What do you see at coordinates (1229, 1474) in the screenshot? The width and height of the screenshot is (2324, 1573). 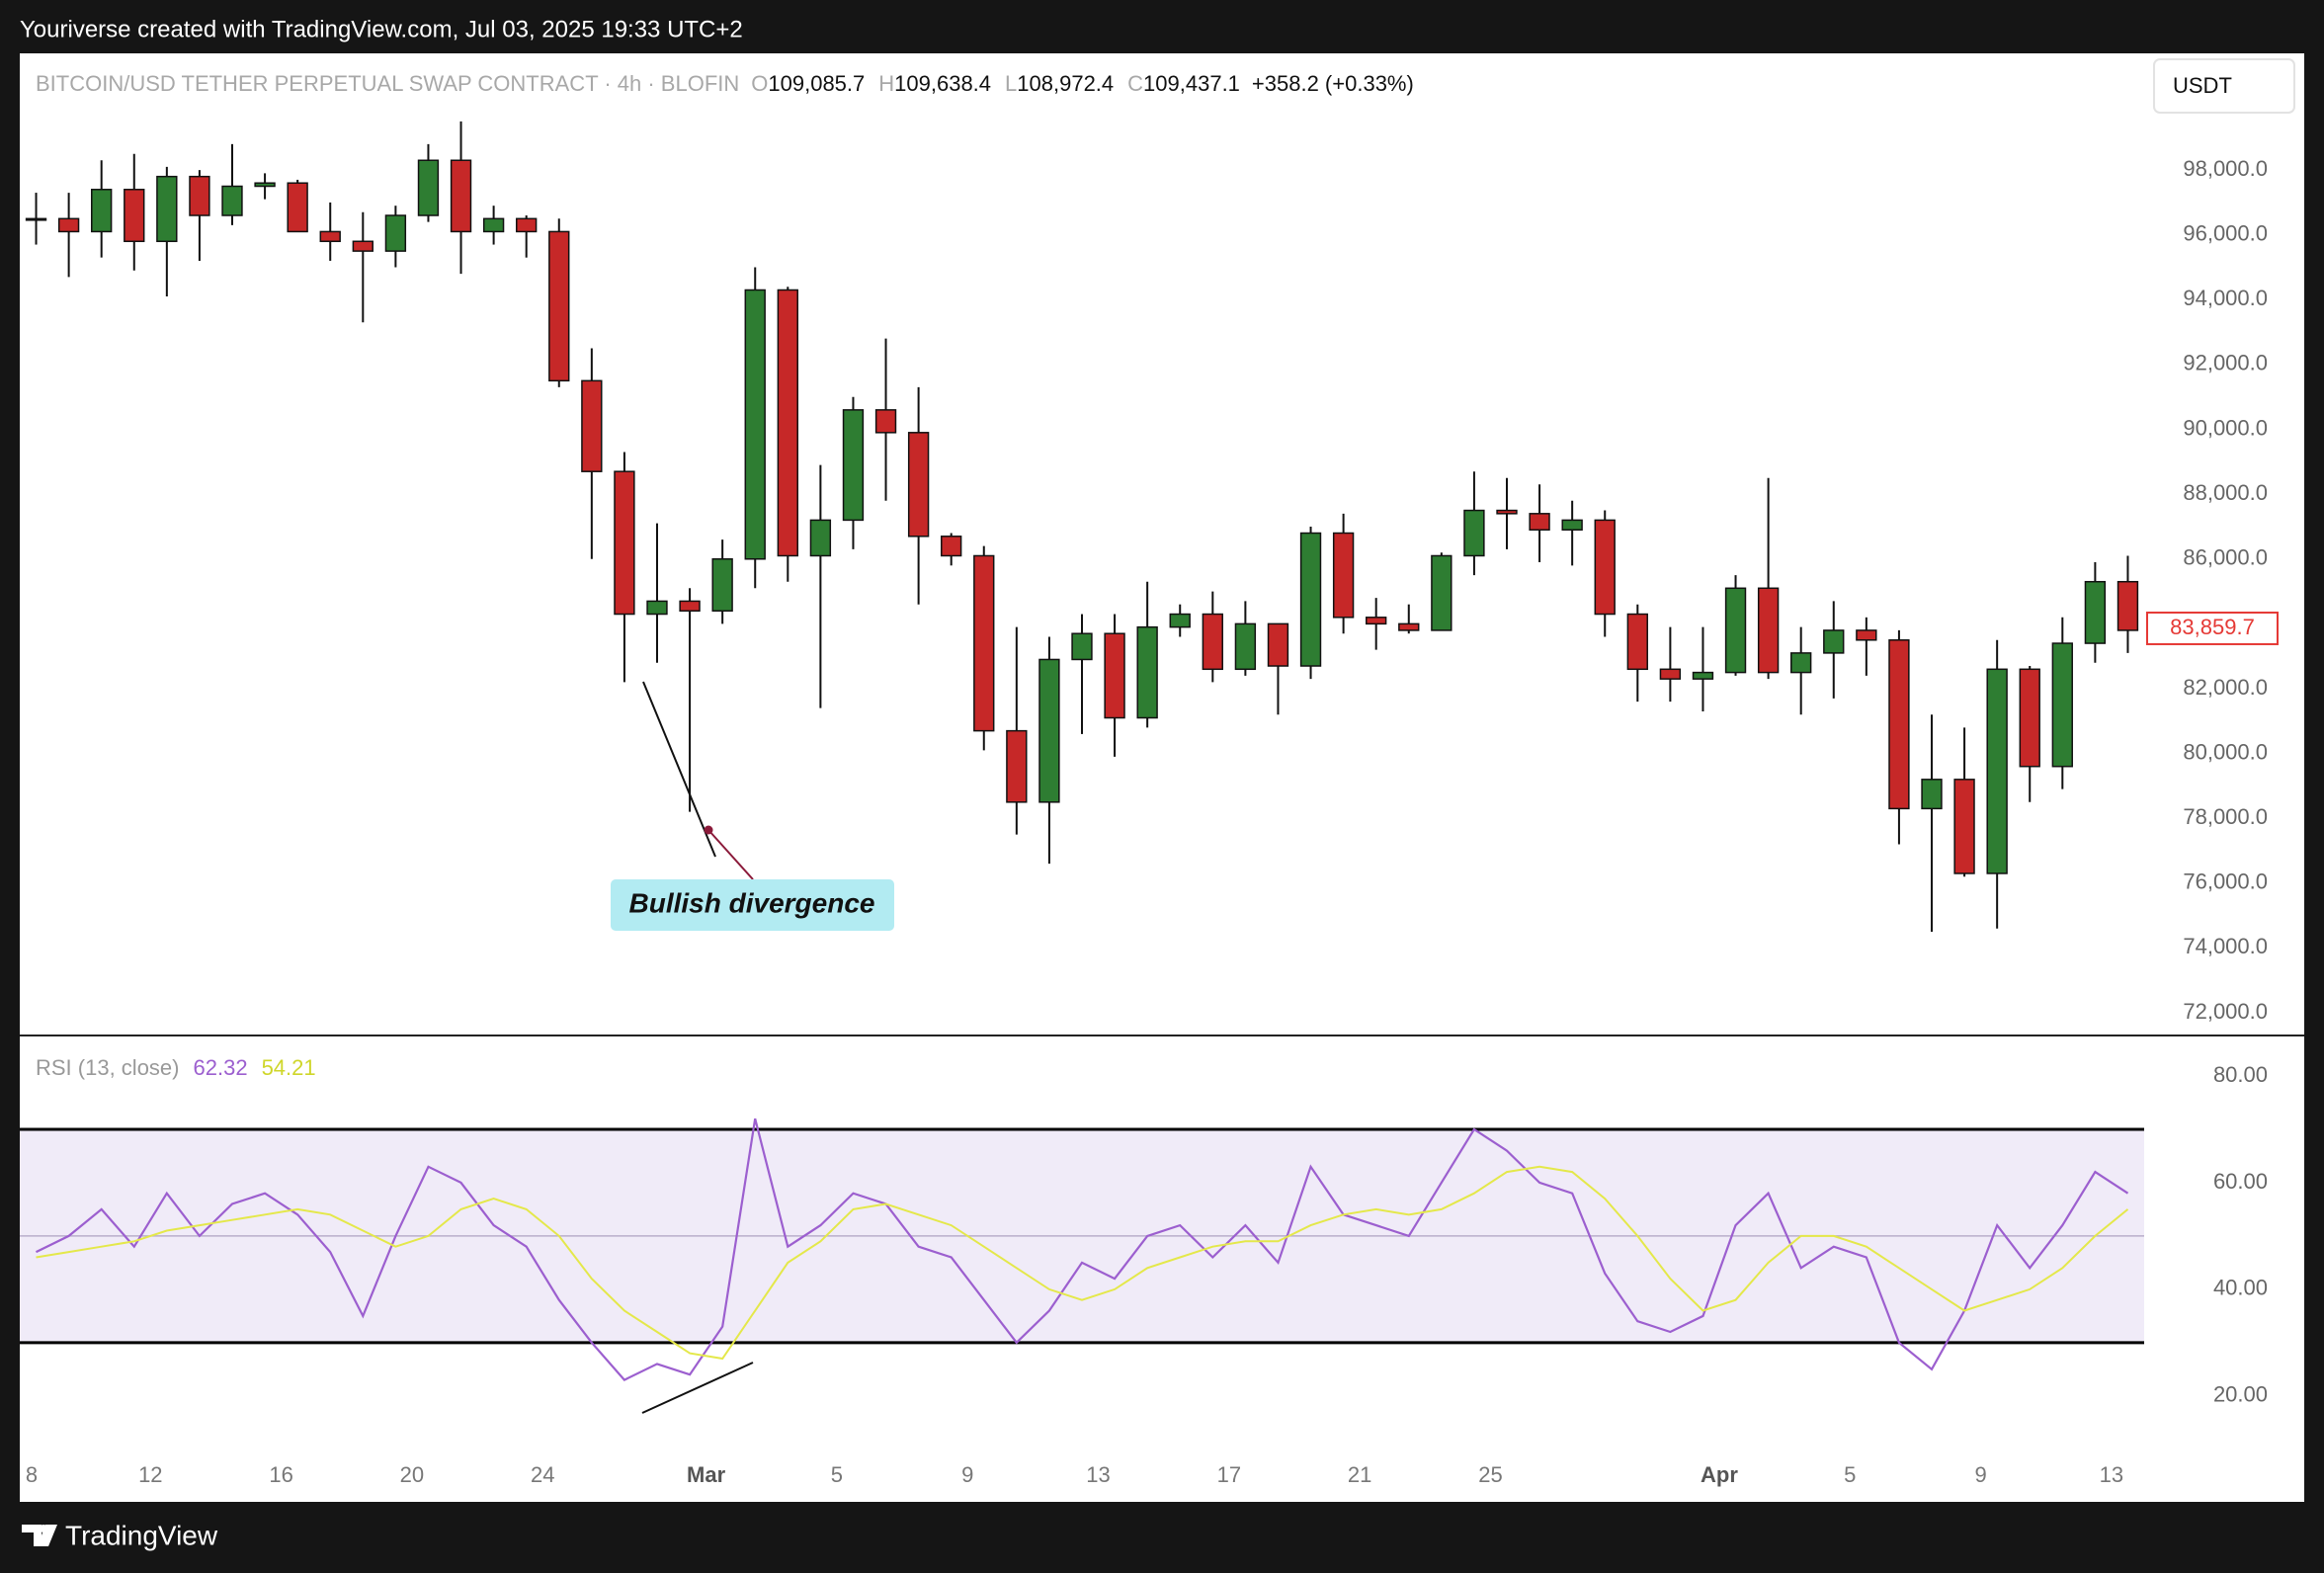 I see `x-tick-label: 17` at bounding box center [1229, 1474].